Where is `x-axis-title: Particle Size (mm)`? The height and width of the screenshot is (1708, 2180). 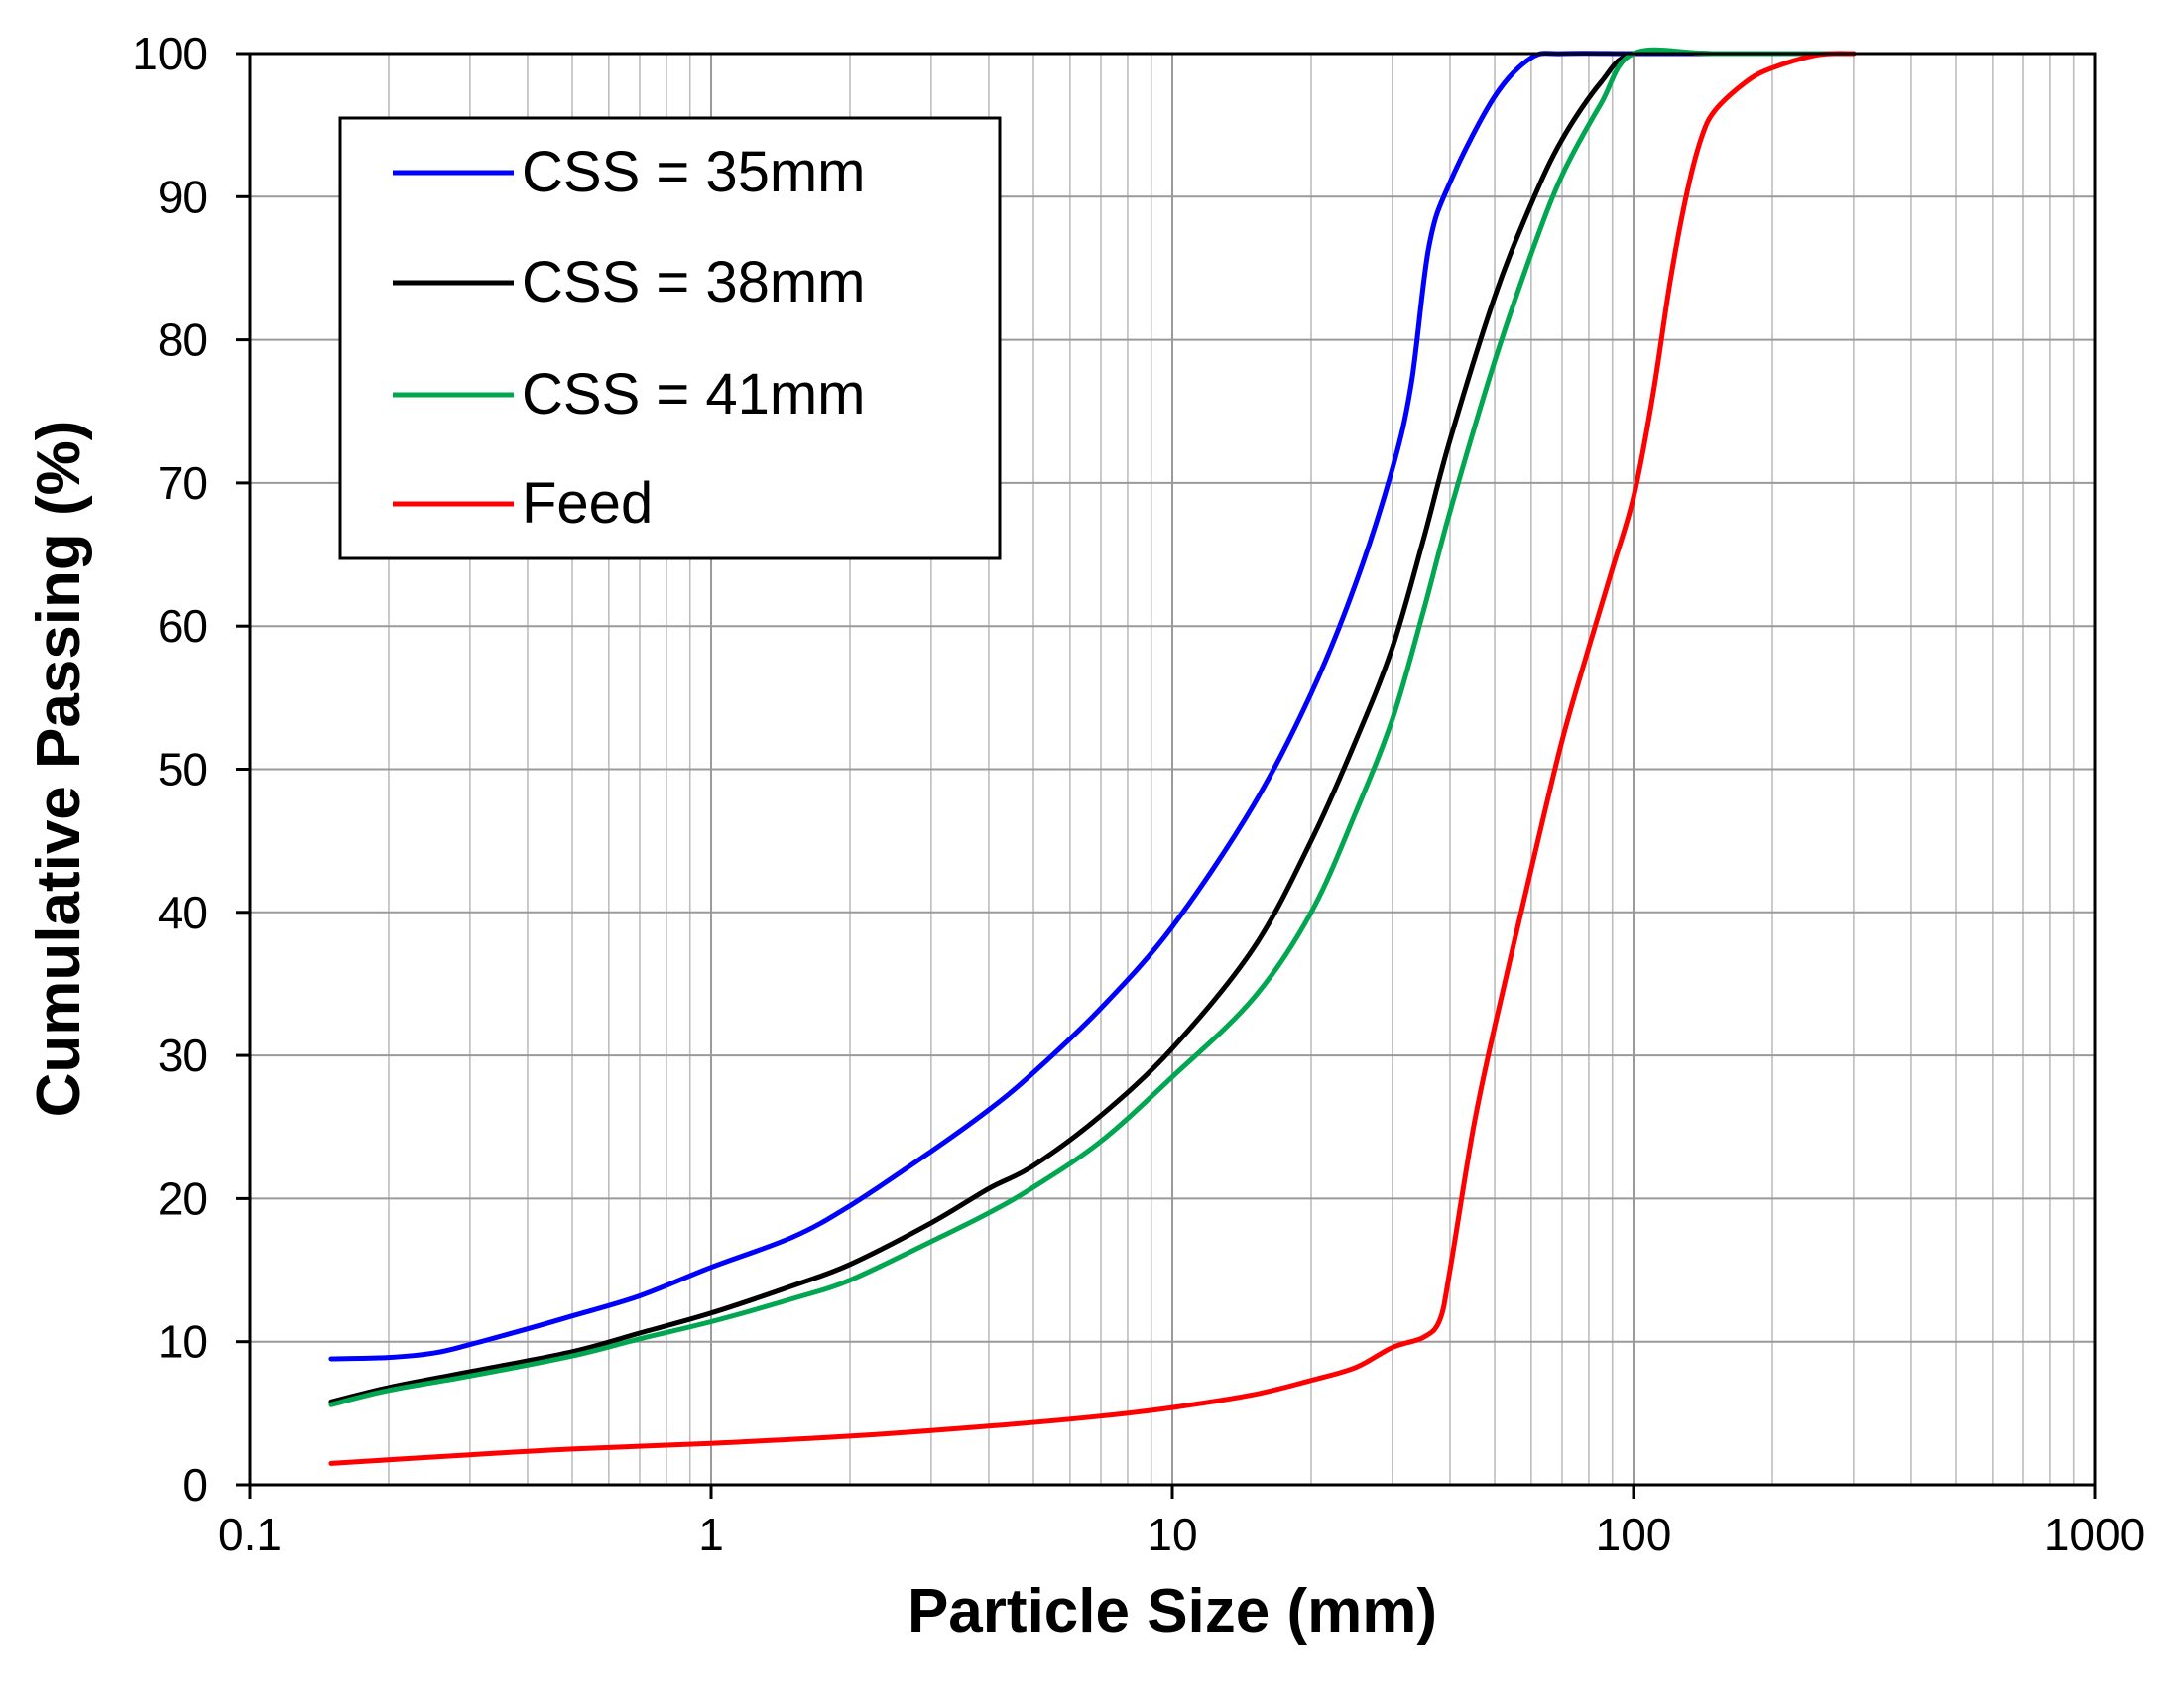 x-axis-title: Particle Size (mm) is located at coordinates (1172, 1611).